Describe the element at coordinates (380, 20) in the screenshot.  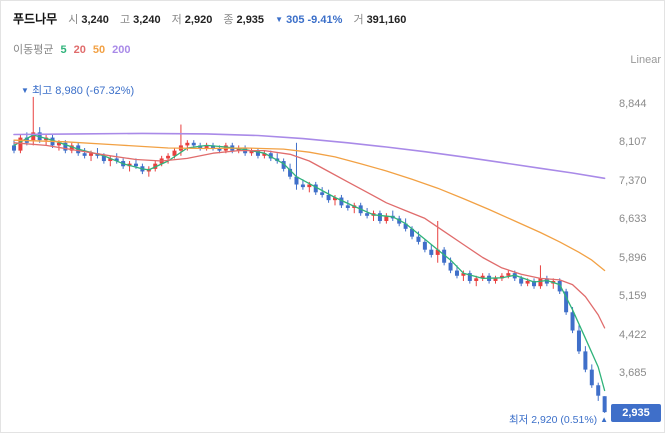
I see `volume-field: 거 391,160` at that location.